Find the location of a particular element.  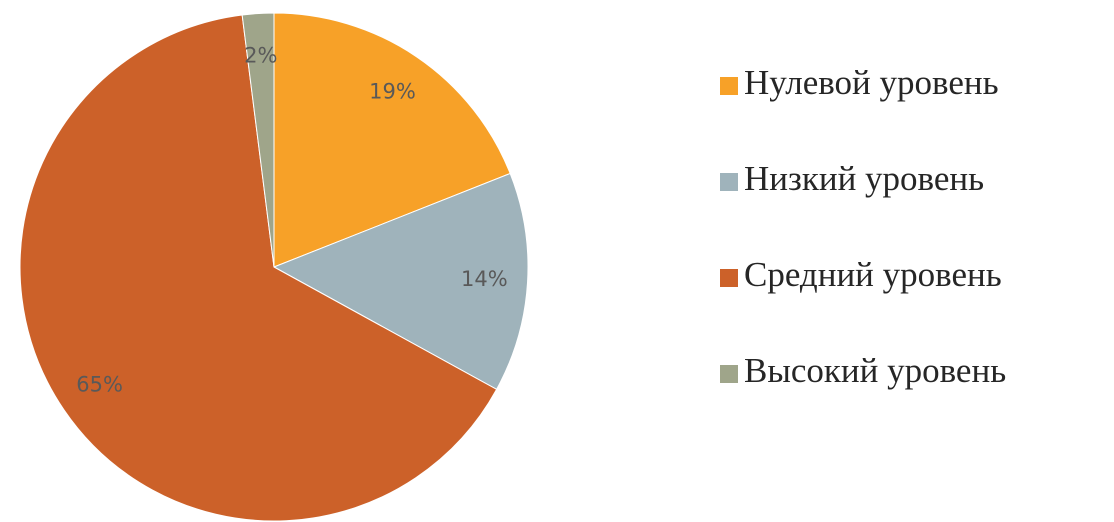

legend-label: Высокий уровень is located at coordinates (875, 370).